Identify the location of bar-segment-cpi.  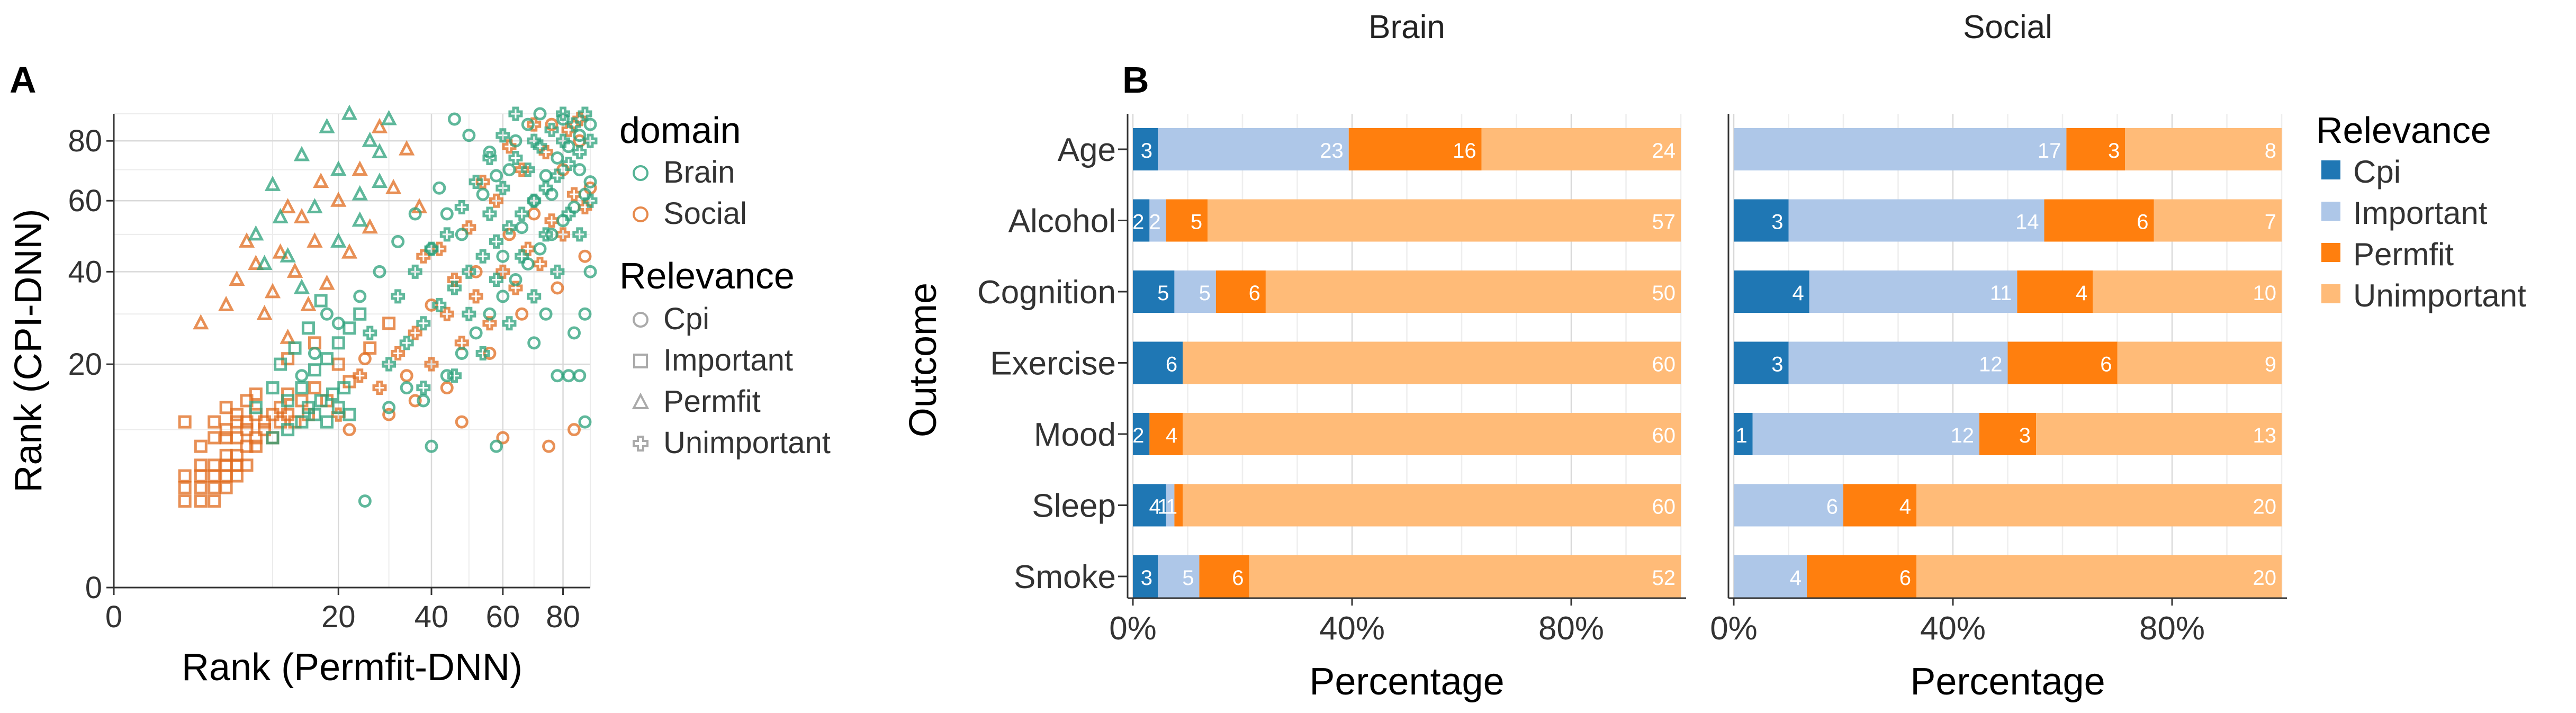
(1145, 149).